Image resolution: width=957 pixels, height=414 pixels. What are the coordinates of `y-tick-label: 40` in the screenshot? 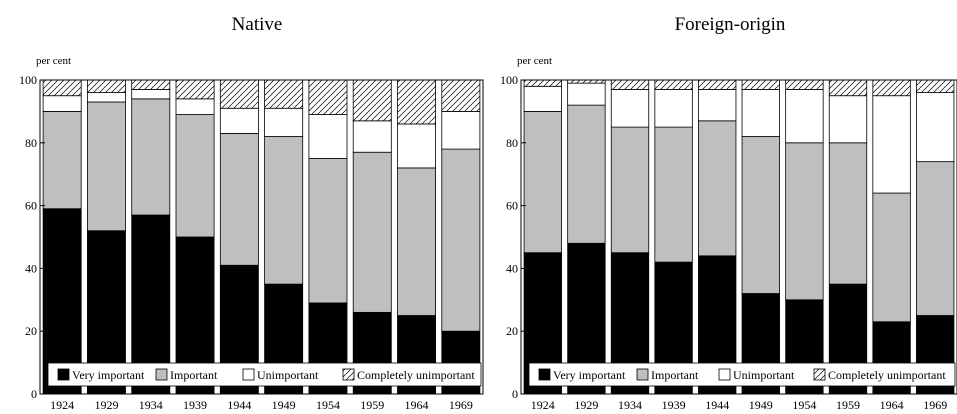 It's located at (512, 268).